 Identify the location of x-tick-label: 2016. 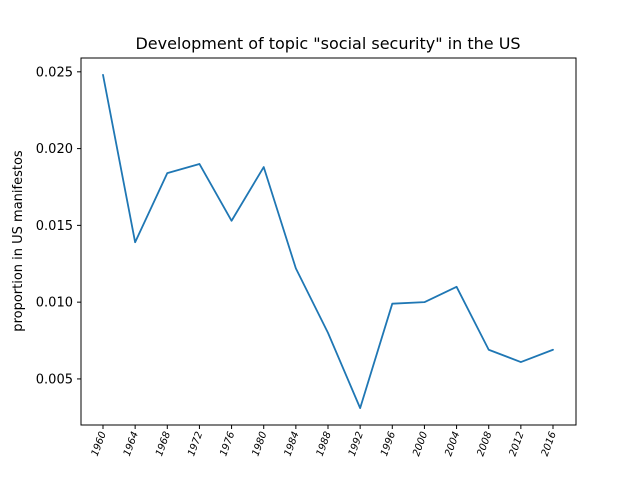
(549, 444).